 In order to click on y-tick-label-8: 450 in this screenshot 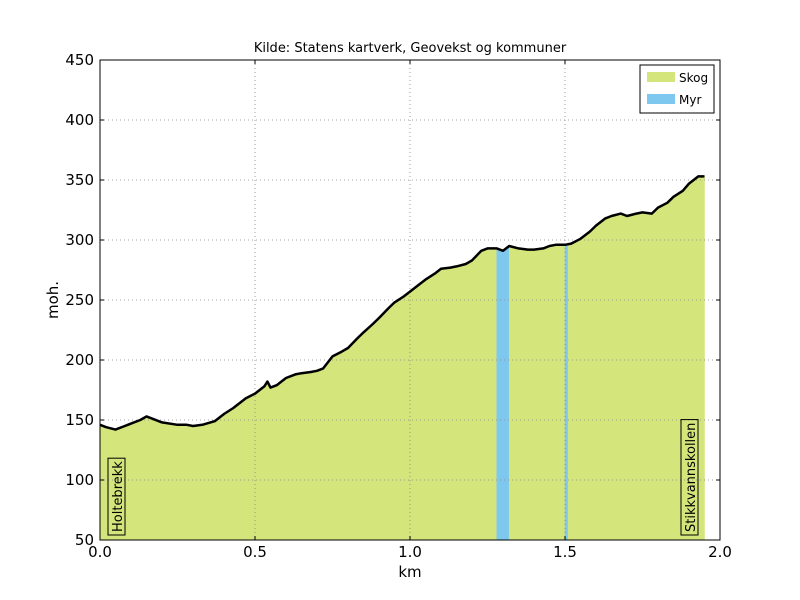, I will do `click(79, 60)`.